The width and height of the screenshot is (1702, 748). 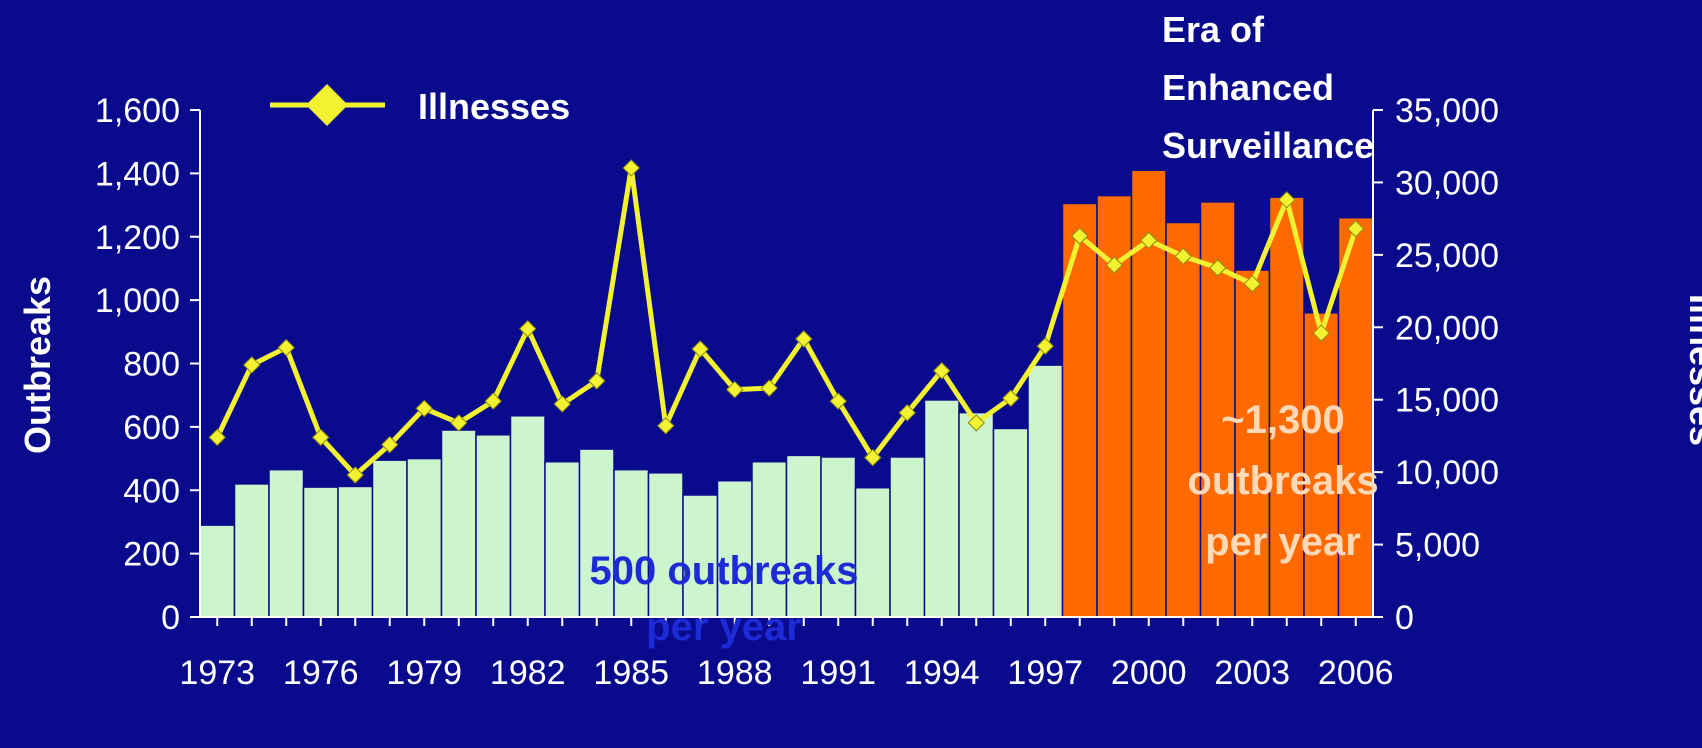 I want to click on illnesses-point-1980, so click(x=459, y=423).